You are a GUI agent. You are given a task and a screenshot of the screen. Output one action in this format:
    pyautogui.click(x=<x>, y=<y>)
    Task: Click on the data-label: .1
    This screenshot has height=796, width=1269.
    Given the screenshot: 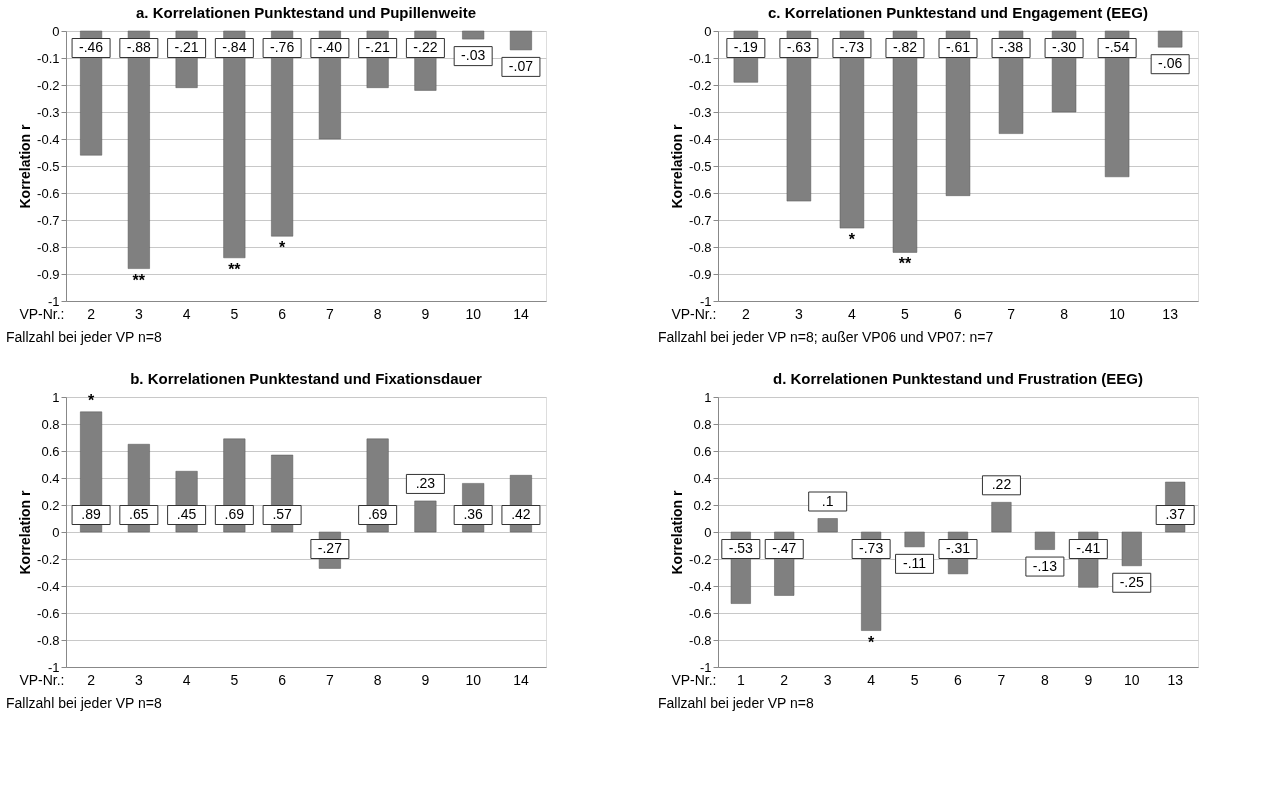 What is the action you would take?
    pyautogui.click(x=827, y=500)
    